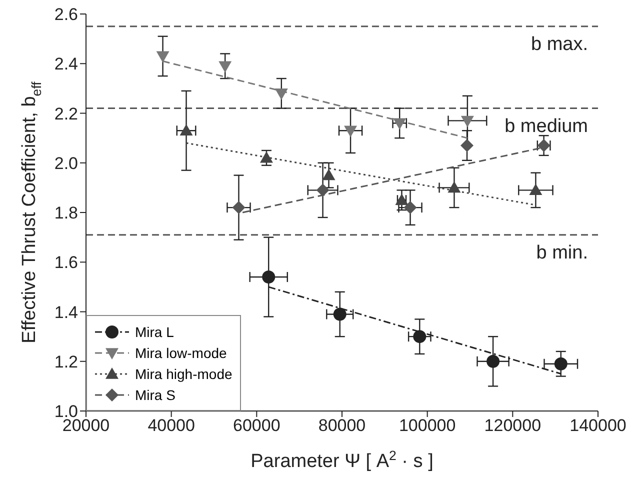 The height and width of the screenshot is (489, 641). I want to click on legend-label: Mira L, so click(154, 332).